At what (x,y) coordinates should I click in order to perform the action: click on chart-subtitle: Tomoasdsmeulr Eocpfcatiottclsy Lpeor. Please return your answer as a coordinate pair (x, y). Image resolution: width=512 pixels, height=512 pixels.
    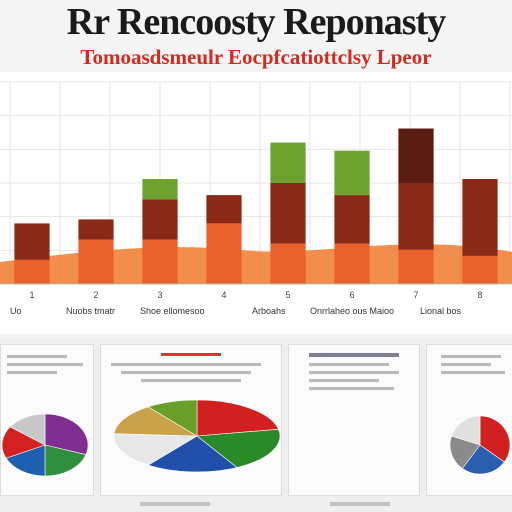
    Looking at the image, I should click on (256, 57).